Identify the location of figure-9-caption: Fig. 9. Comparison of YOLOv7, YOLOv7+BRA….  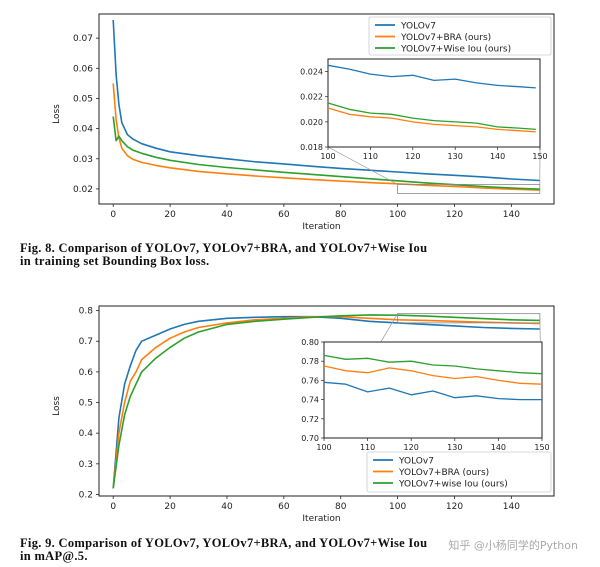
(305, 550).